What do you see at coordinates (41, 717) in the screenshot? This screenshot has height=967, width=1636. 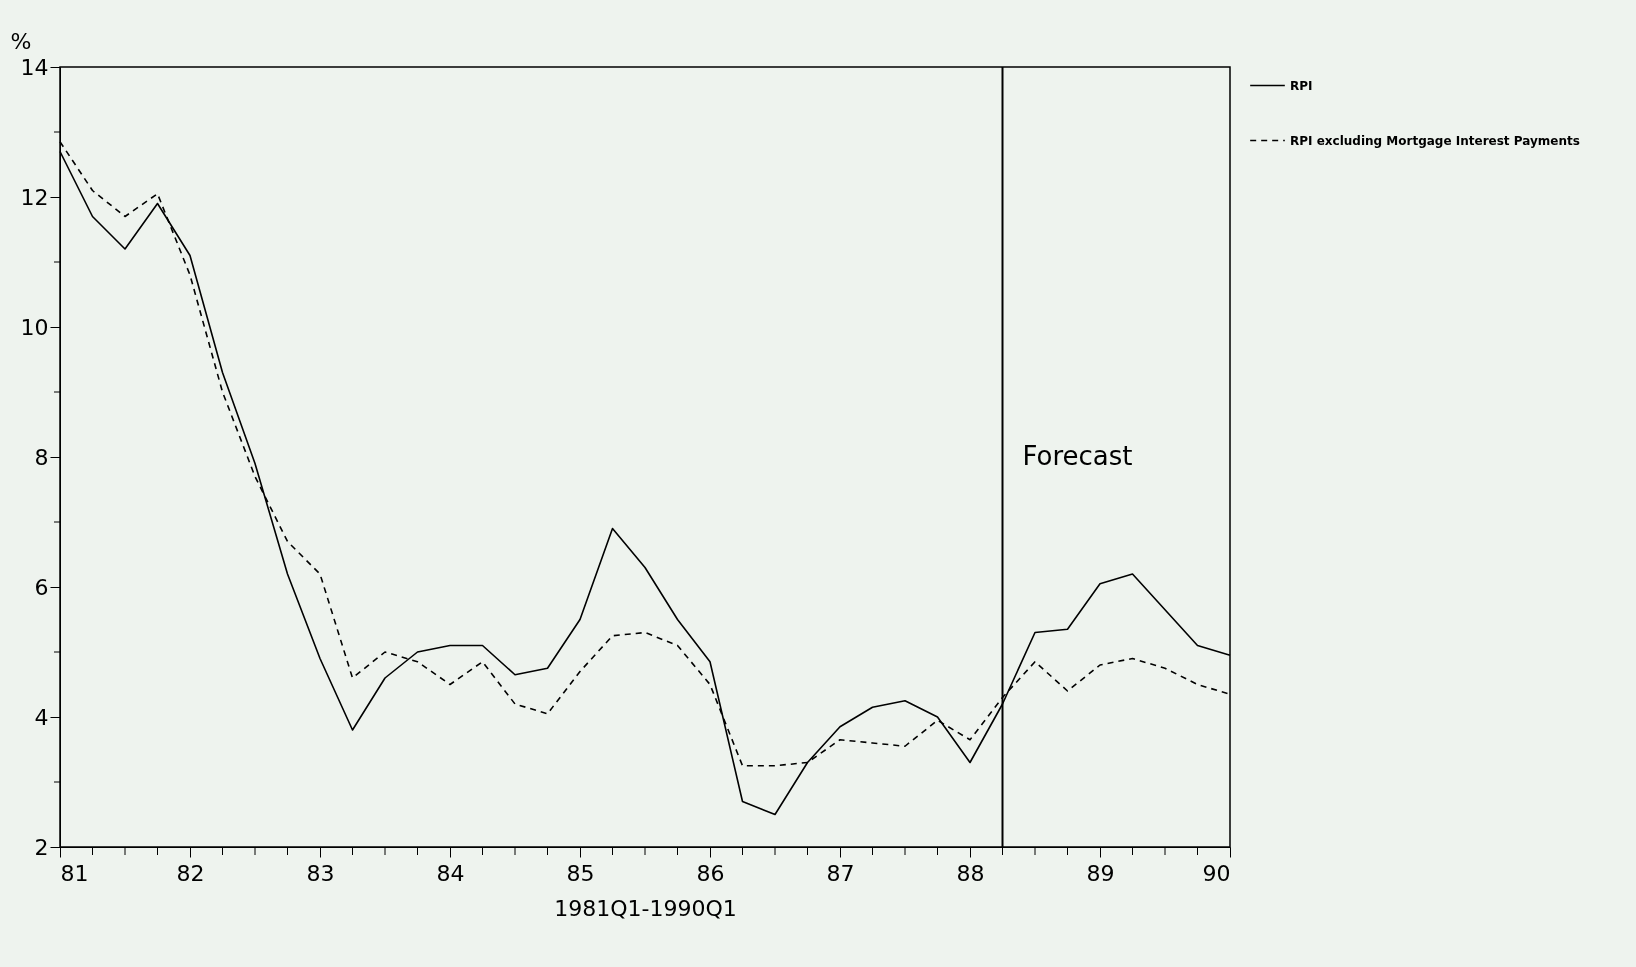 I see `y-tick-label: 4` at bounding box center [41, 717].